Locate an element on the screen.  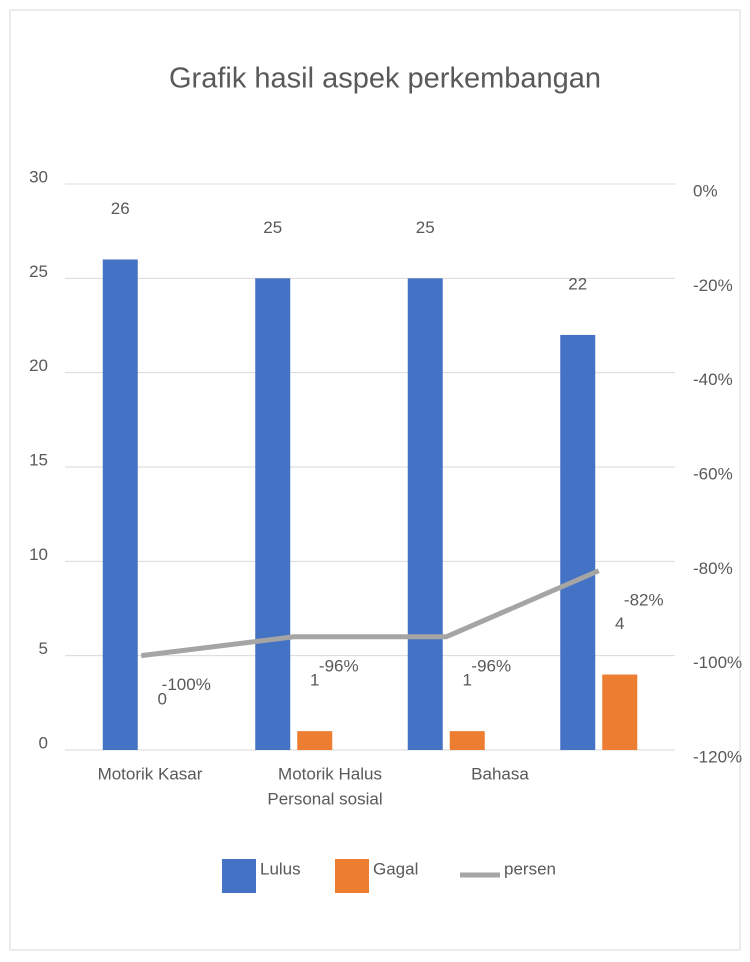
x-tick-label: Bahasa is located at coordinates (500, 773).